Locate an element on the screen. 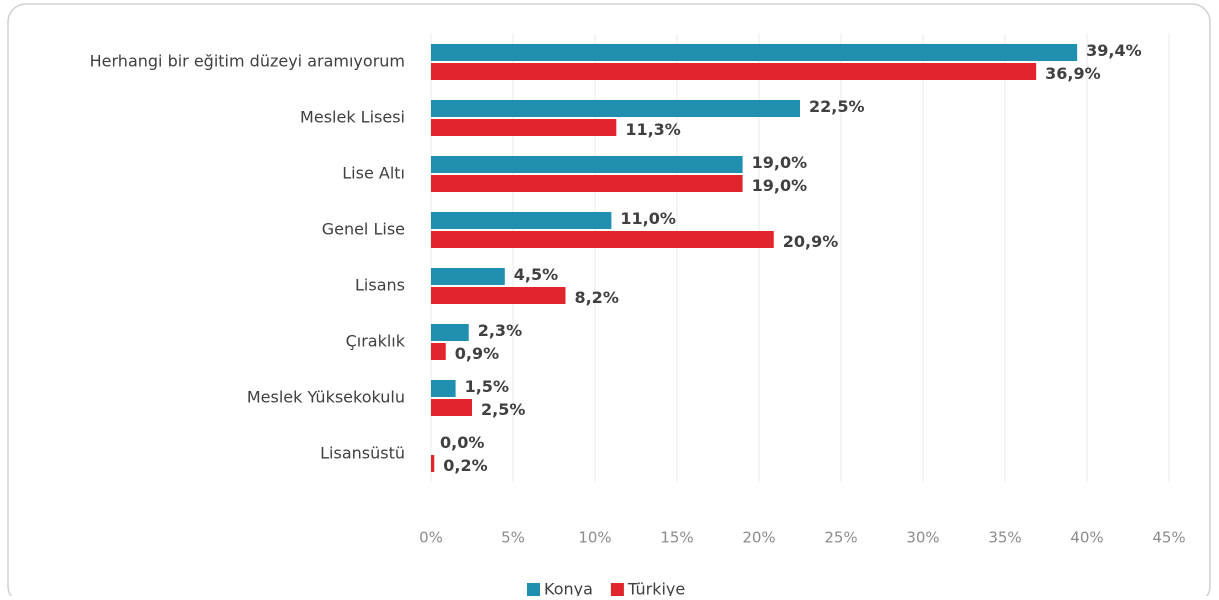  y-tick-label: Lise Altı is located at coordinates (373, 173).